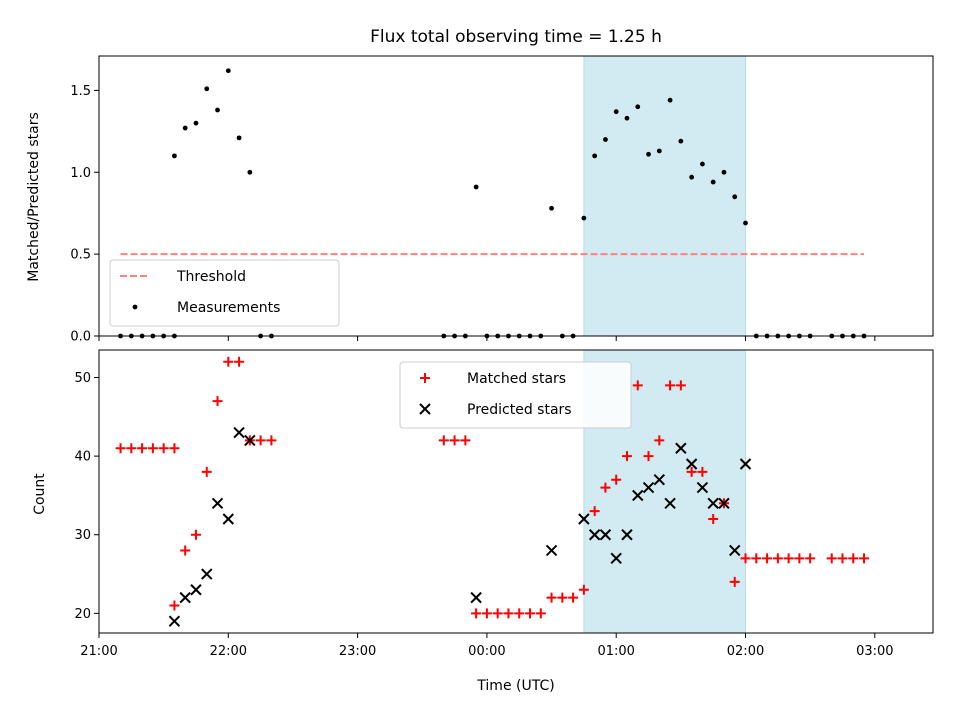  I want to click on chart-title: Flux total observing time = 1.25 h, so click(516, 37).